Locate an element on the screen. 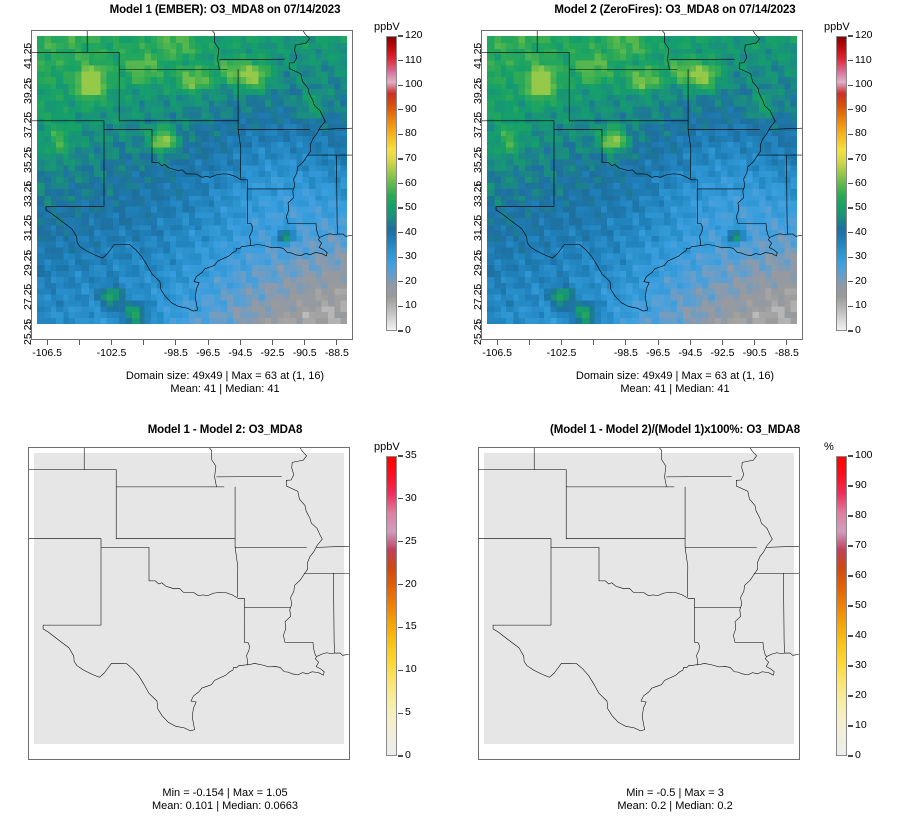 Image resolution: width=900 pixels, height=840 pixels. colorbar-tick-label: 80 is located at coordinates (861, 133).